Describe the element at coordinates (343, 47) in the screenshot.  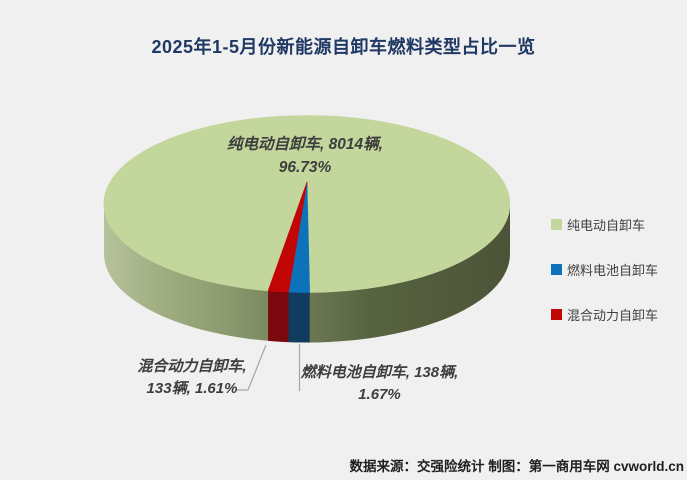
I see `chart-title: 2025年1-5月份新能源自卸车燃料类型占比一览` at that location.